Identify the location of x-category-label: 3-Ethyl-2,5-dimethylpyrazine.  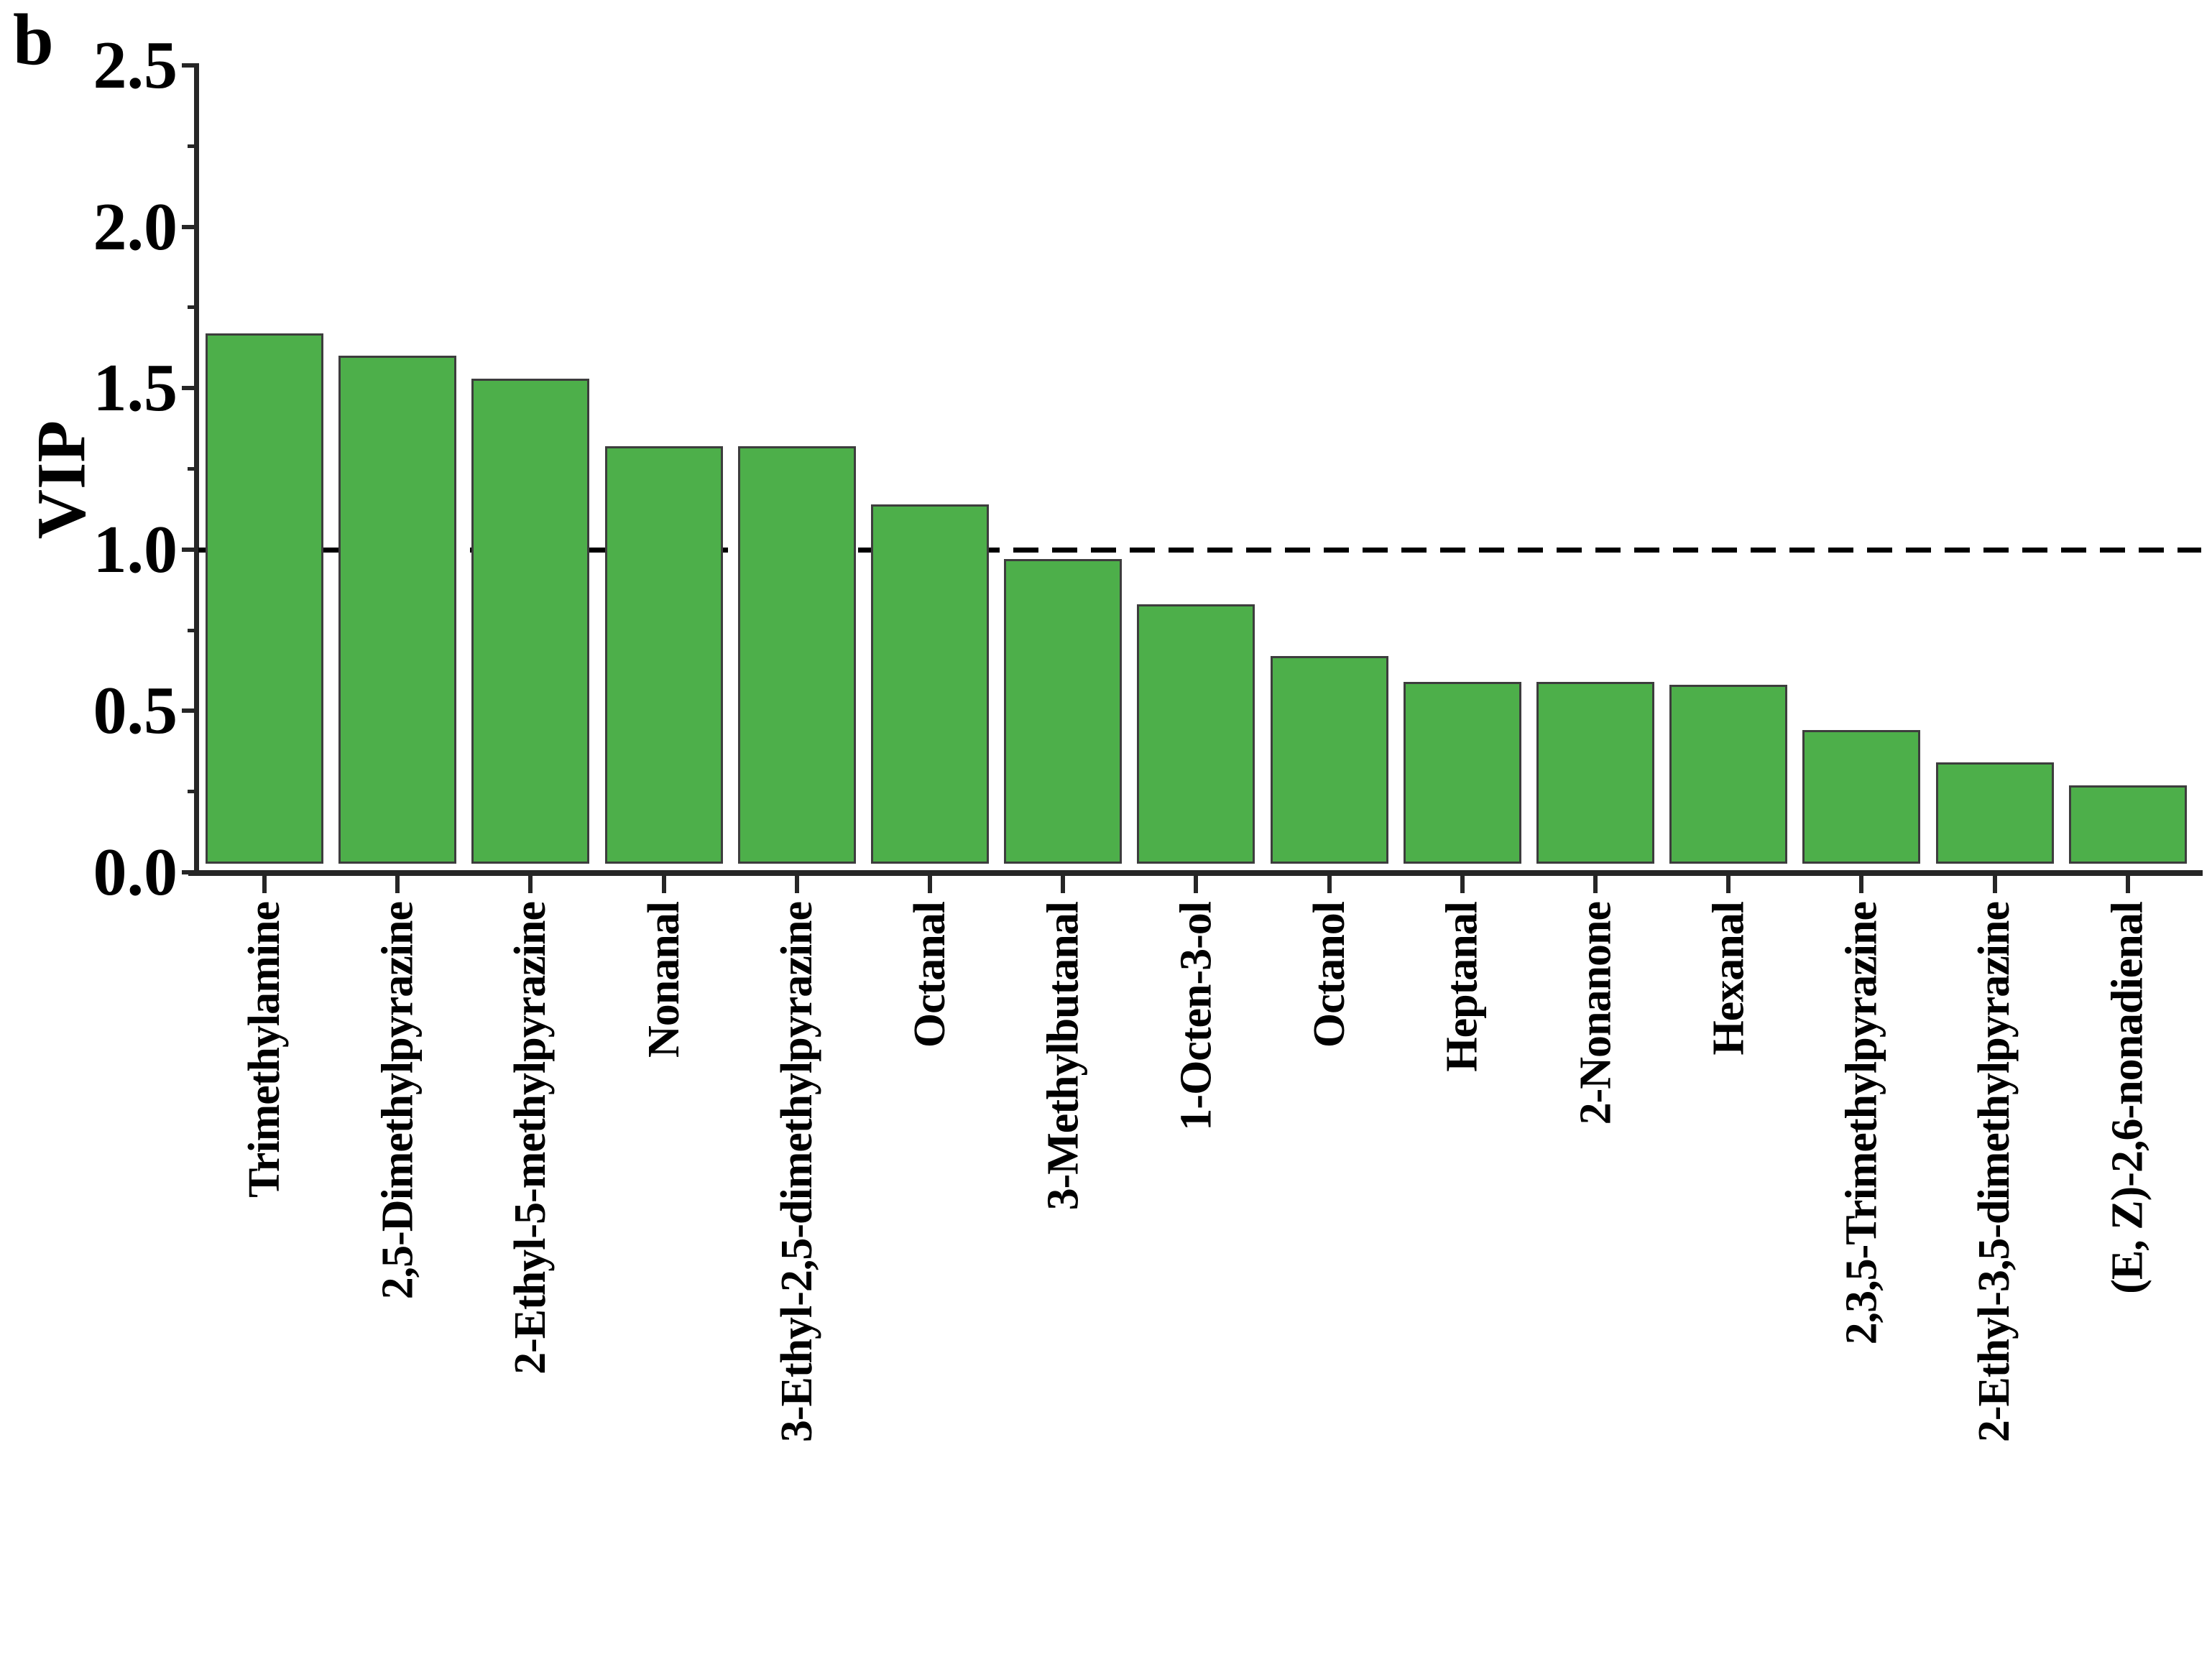
(796, 1172).